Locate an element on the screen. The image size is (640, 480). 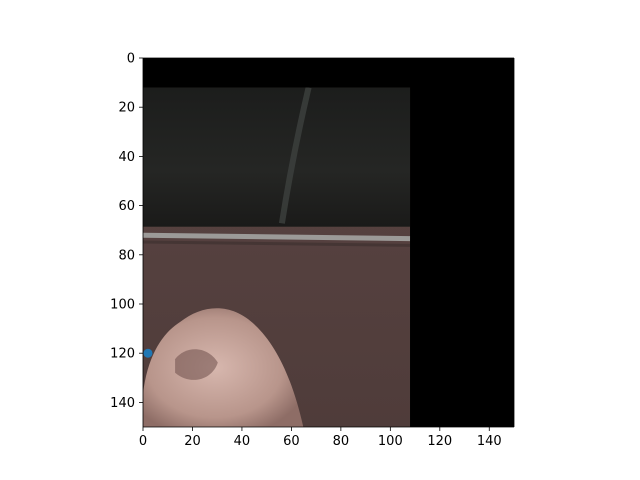
scatter-point is located at coordinates (148, 353).